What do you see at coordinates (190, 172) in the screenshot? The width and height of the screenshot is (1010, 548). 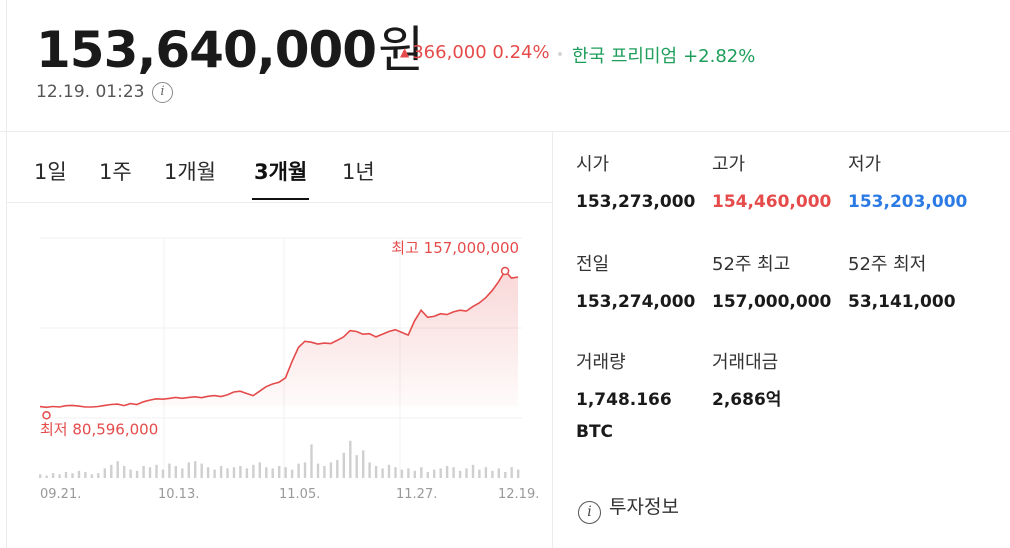 I see `tab-1month: 1개월` at bounding box center [190, 172].